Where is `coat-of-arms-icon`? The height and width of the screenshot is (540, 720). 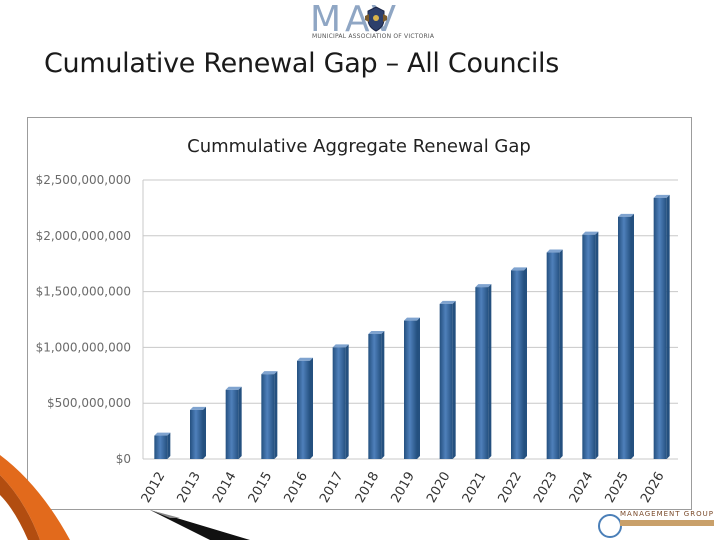
coat-of-arms-icon is located at coordinates (376, 19).